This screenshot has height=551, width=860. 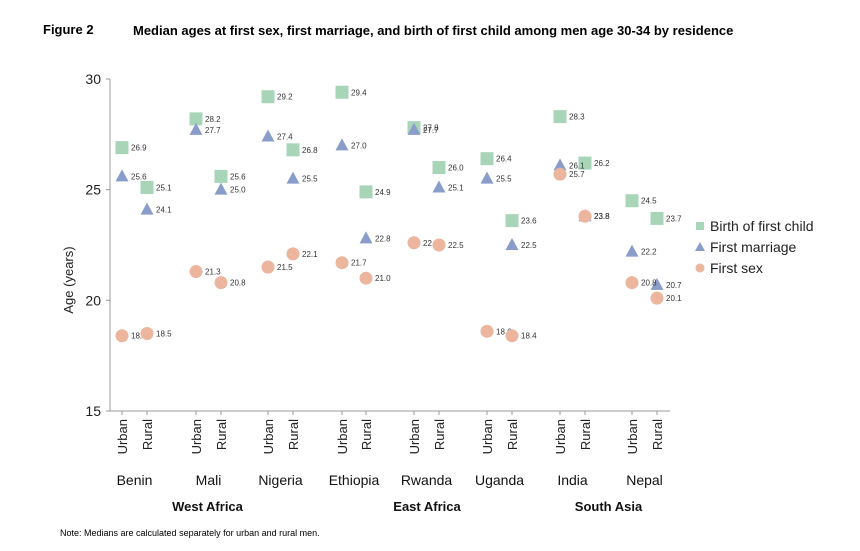 What do you see at coordinates (674, 285) in the screenshot?
I see `data-label: 20.7` at bounding box center [674, 285].